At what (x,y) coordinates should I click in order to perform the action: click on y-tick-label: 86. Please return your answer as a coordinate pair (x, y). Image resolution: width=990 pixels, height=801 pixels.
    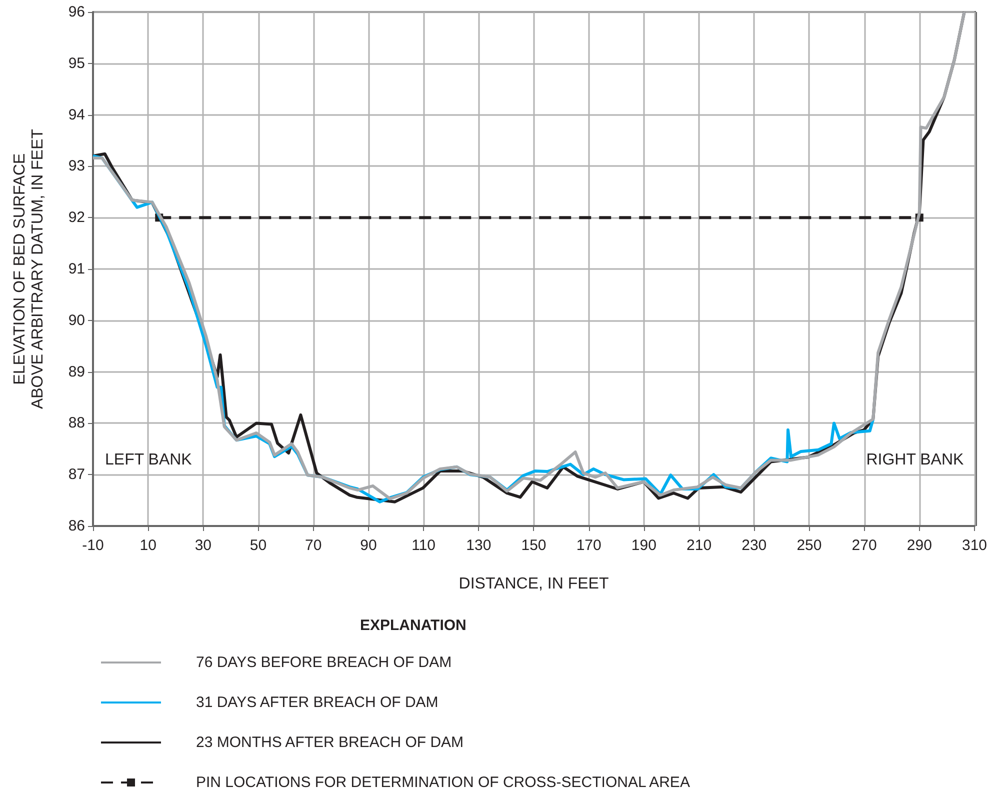
    Looking at the image, I should click on (76, 526).